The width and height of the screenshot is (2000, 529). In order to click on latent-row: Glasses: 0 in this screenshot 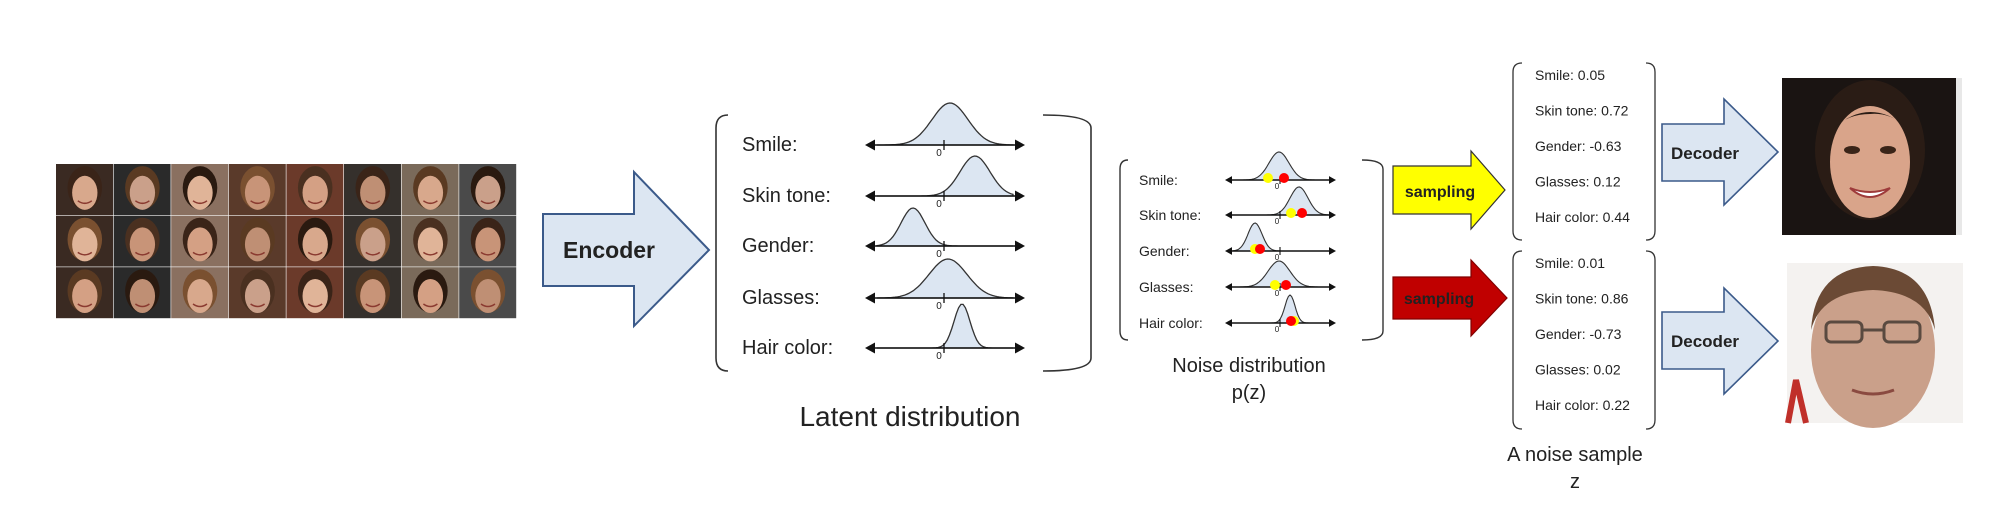, I will do `click(883, 285)`.